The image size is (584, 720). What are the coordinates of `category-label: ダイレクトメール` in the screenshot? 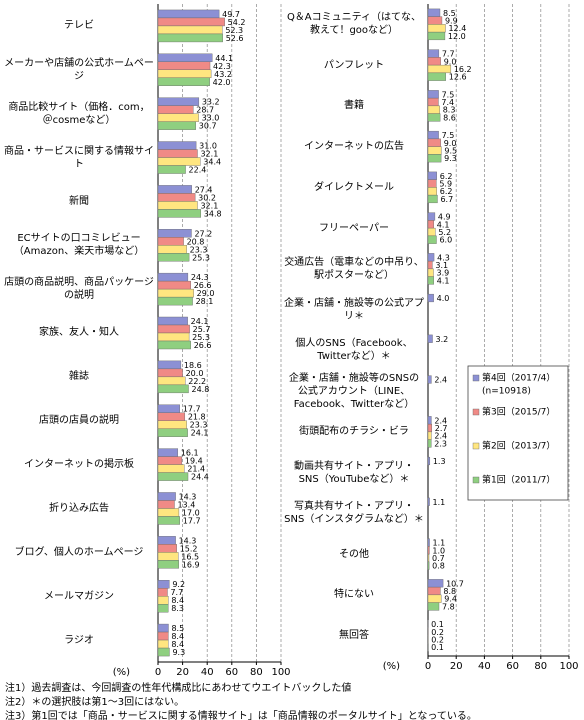 It's located at (354, 187).